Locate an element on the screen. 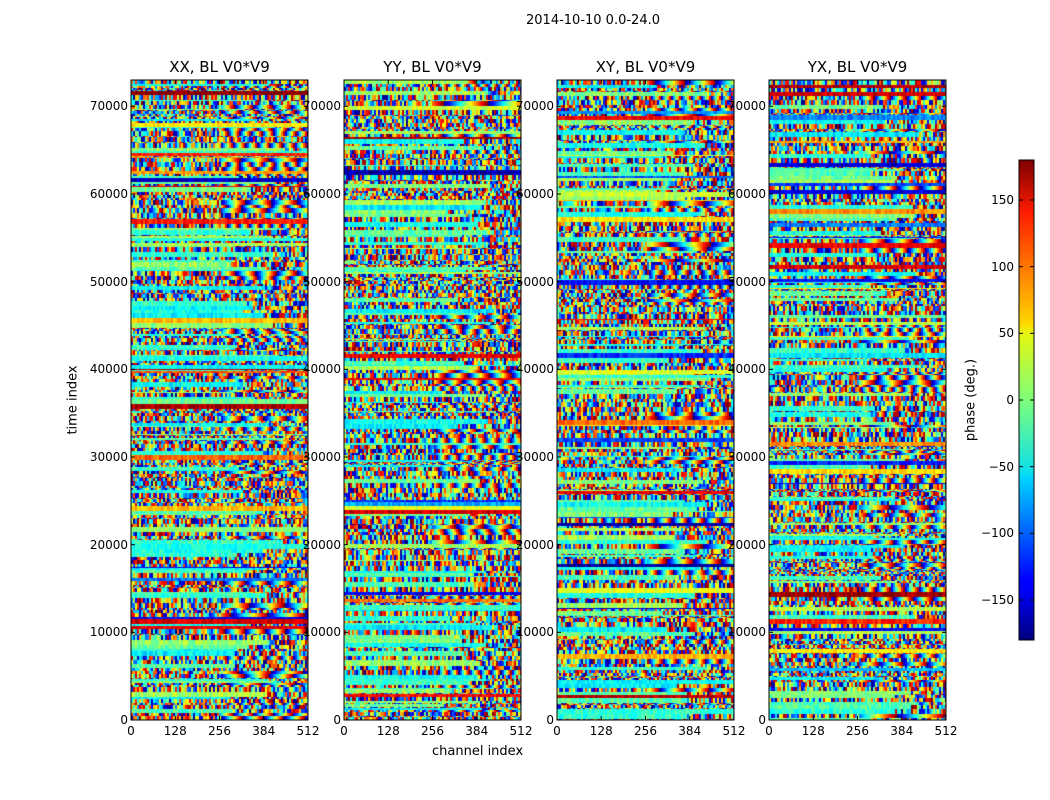  panel-yy is located at coordinates (432, 400).